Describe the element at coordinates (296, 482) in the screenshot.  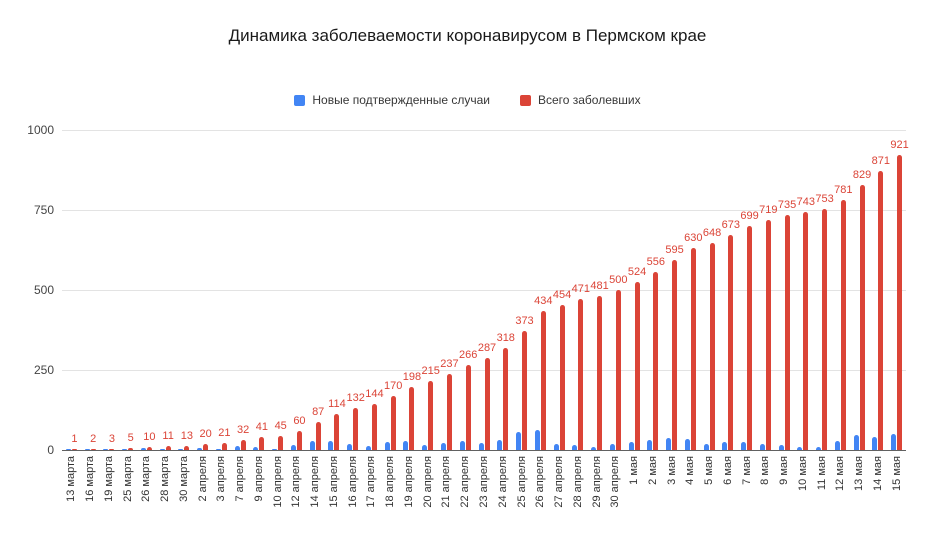
I see `x-axis-label: 12 апреля` at that location.